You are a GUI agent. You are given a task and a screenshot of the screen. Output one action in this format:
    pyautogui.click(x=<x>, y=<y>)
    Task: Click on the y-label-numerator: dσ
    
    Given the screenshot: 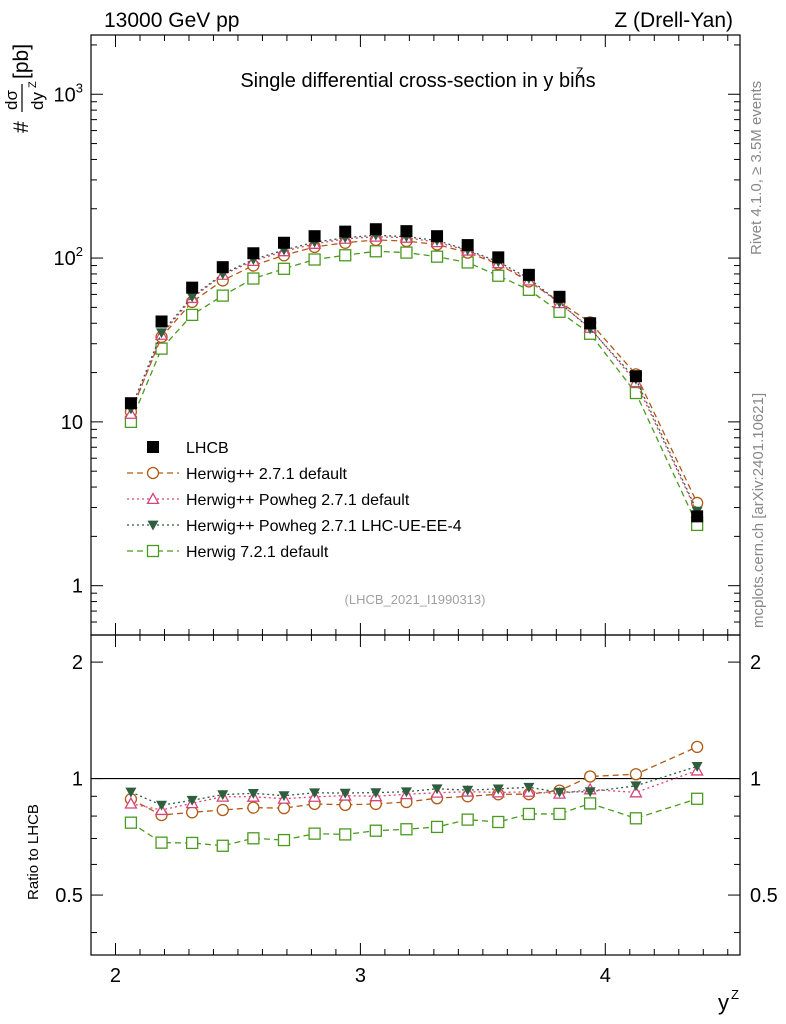 What is the action you would take?
    pyautogui.click(x=11, y=100)
    